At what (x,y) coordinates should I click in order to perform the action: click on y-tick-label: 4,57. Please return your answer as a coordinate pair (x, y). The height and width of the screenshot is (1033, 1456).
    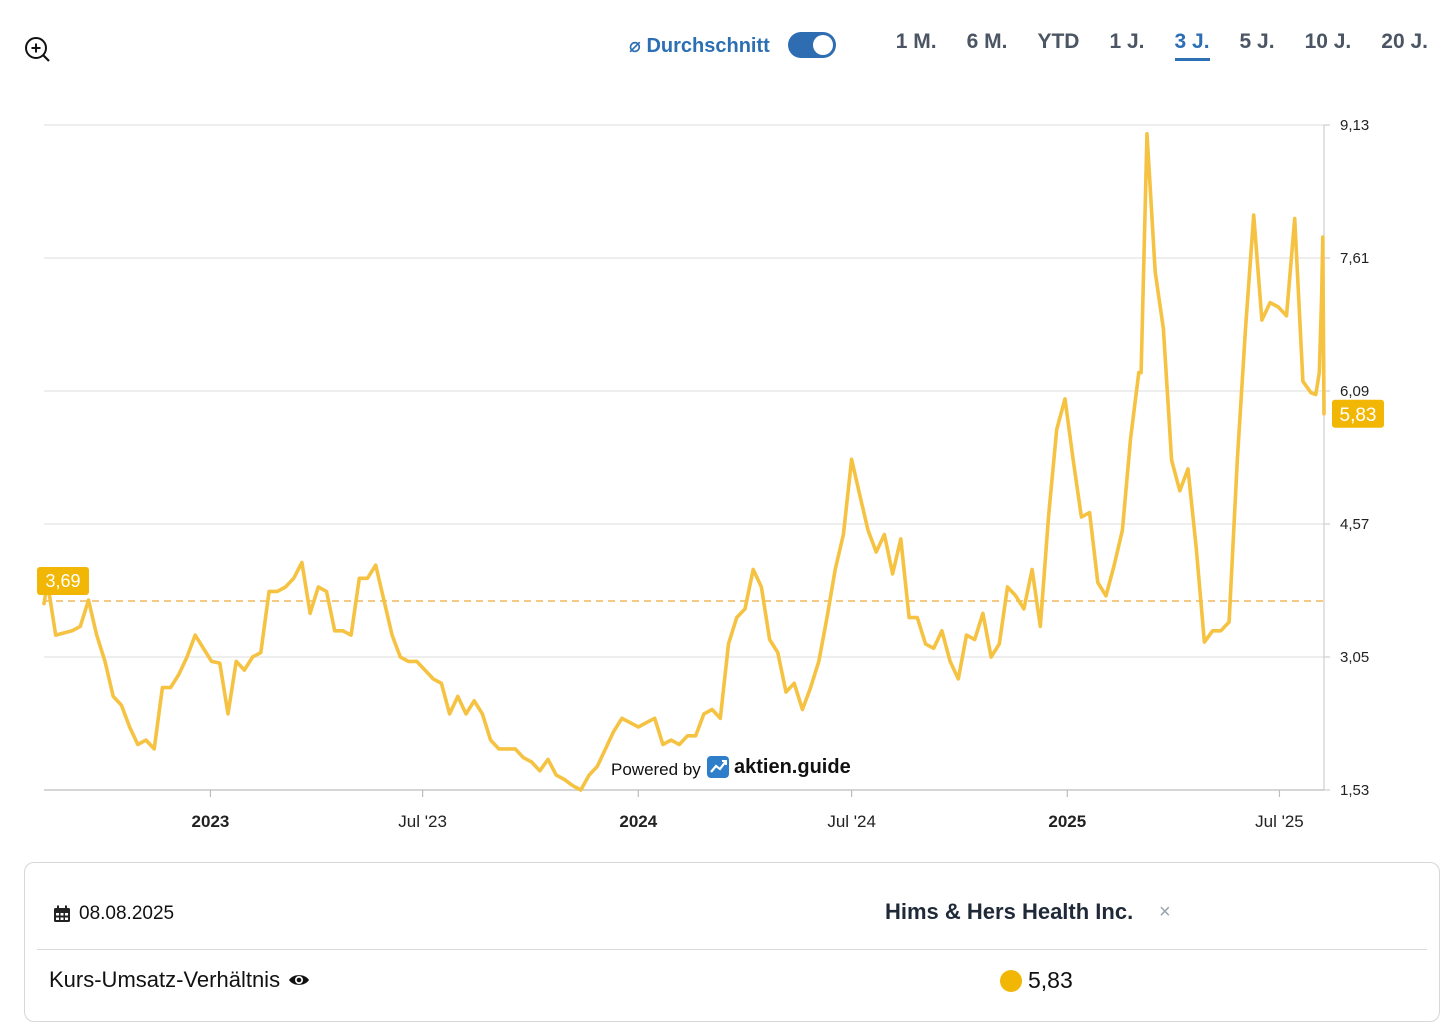
    Looking at the image, I should click on (1354, 524).